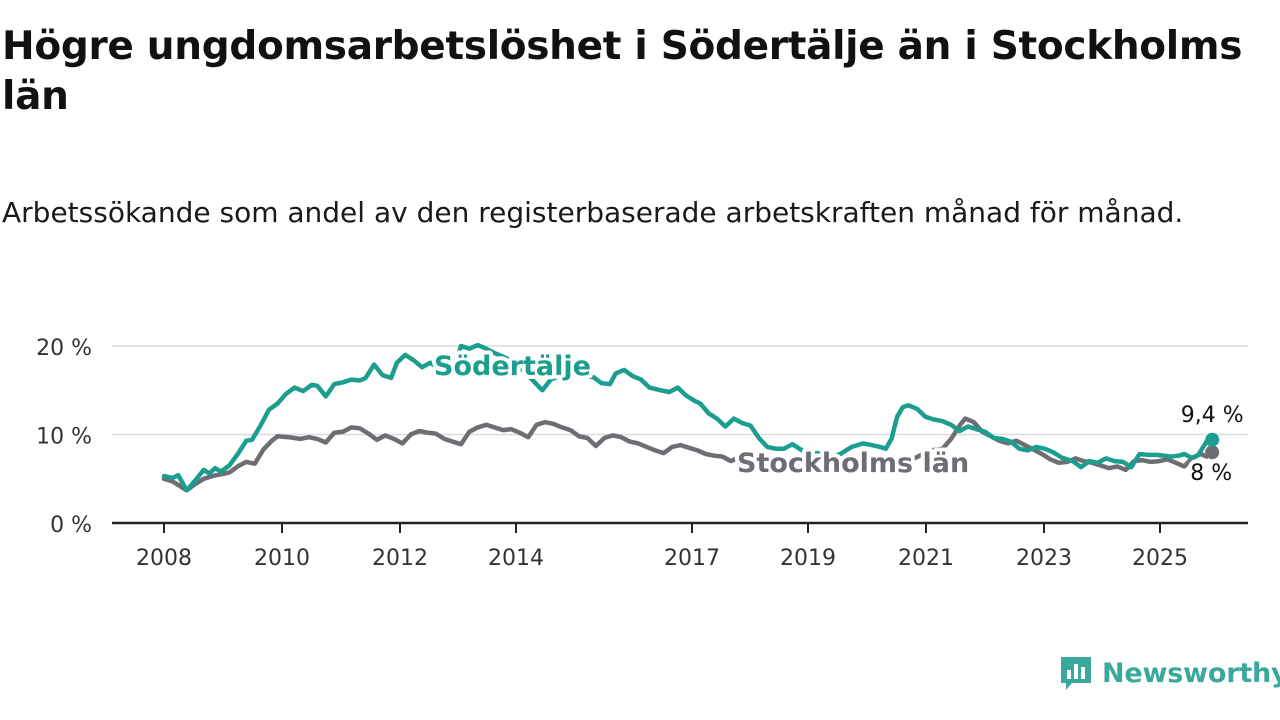 This screenshot has width=1280, height=720. I want to click on newsworthy-logo: Newsworthy, so click(1169, 673).